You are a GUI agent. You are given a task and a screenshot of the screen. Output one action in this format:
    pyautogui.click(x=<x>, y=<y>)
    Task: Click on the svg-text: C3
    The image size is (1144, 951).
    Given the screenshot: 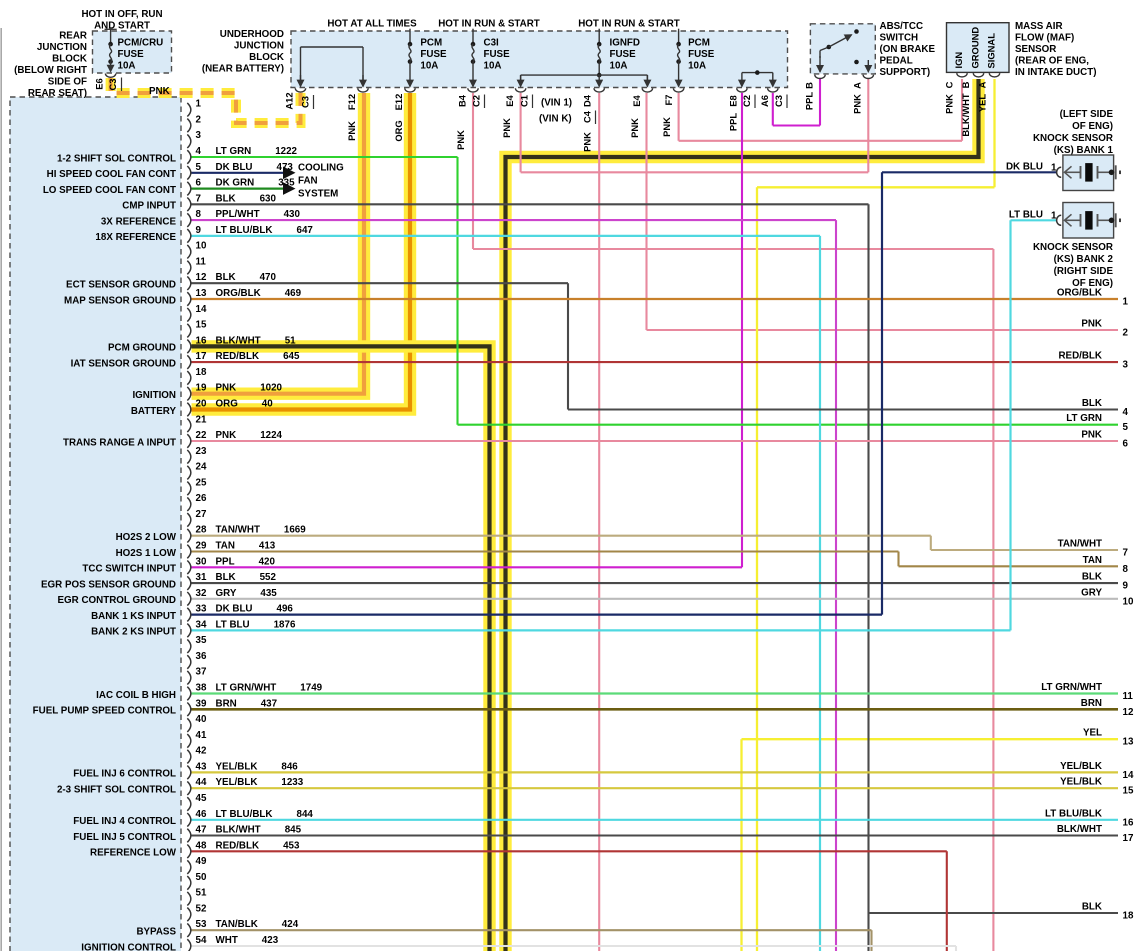 What is the action you would take?
    pyautogui.click(x=305, y=102)
    